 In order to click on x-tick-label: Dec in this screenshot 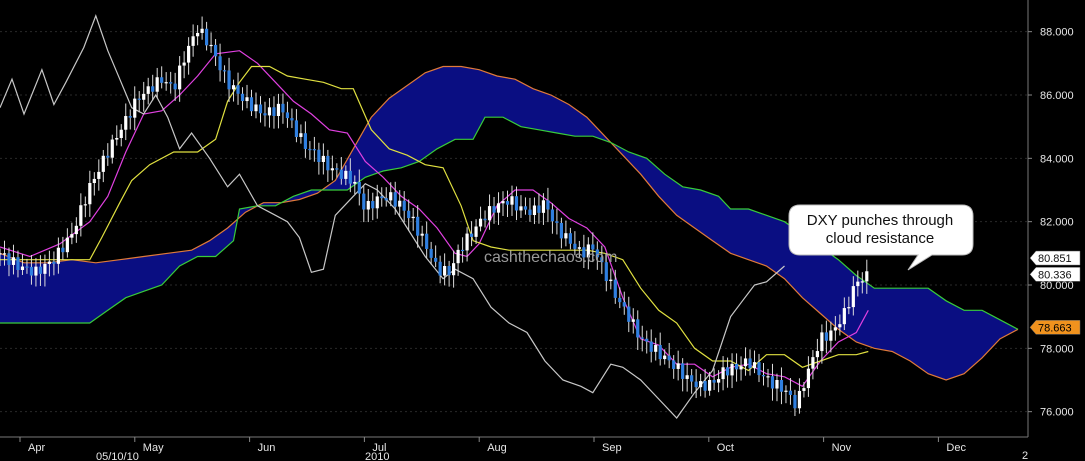, I will do `click(956, 448)`.